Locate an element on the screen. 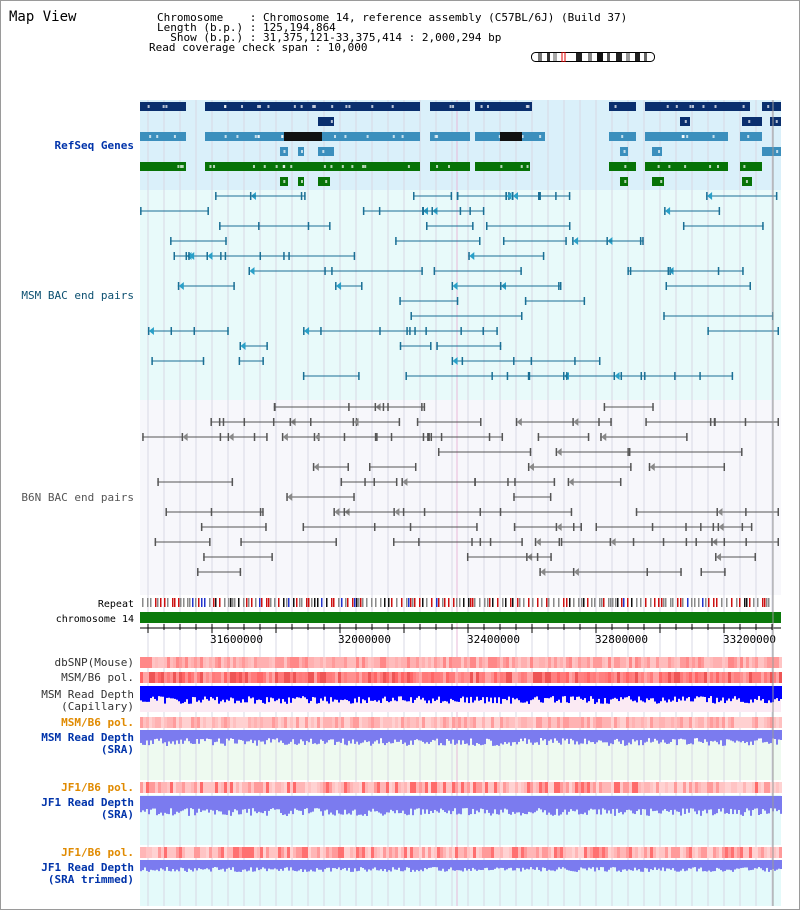 Image resolution: width=800 pixels, height=910 pixels. chromosome-ideogram is located at coordinates (593, 57).